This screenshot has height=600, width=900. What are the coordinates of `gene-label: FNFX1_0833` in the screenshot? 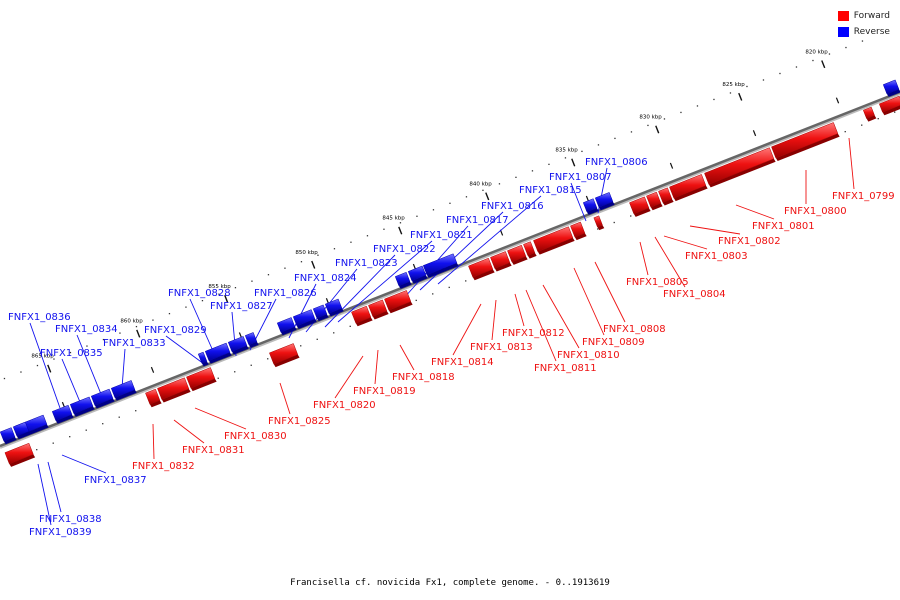 It's located at (134, 343).